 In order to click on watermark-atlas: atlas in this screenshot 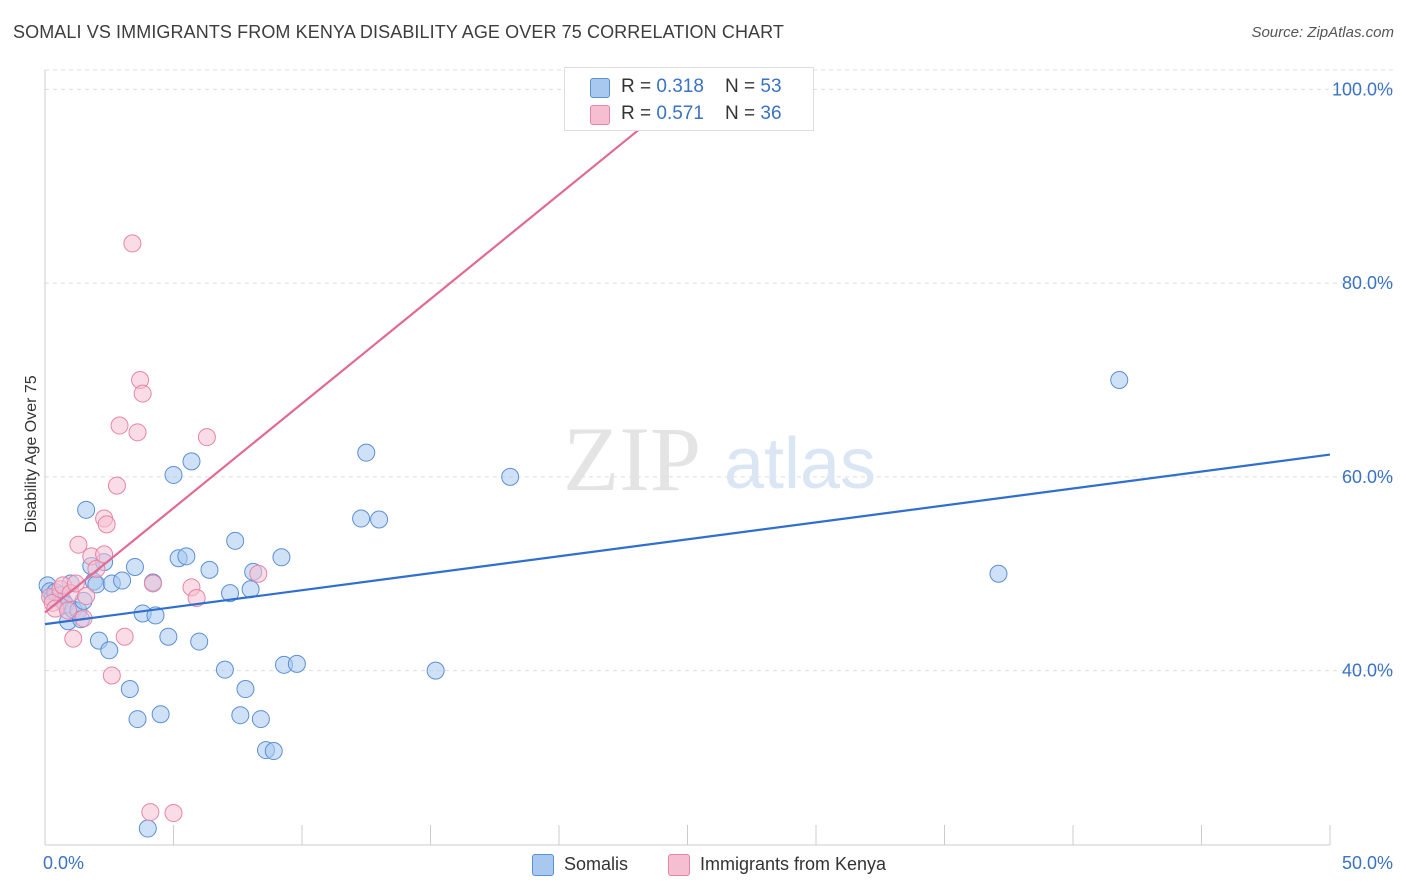, I will do `click(800, 464)`.